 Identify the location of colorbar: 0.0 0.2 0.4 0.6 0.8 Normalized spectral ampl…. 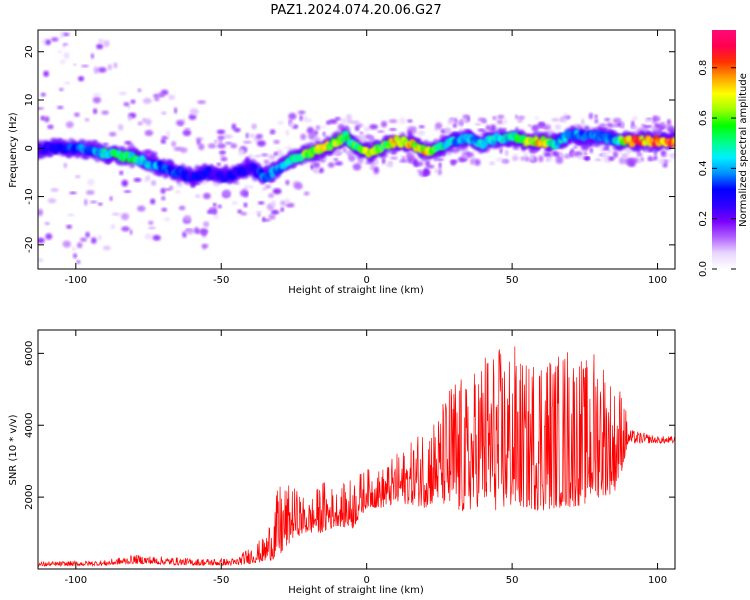
(723, 153).